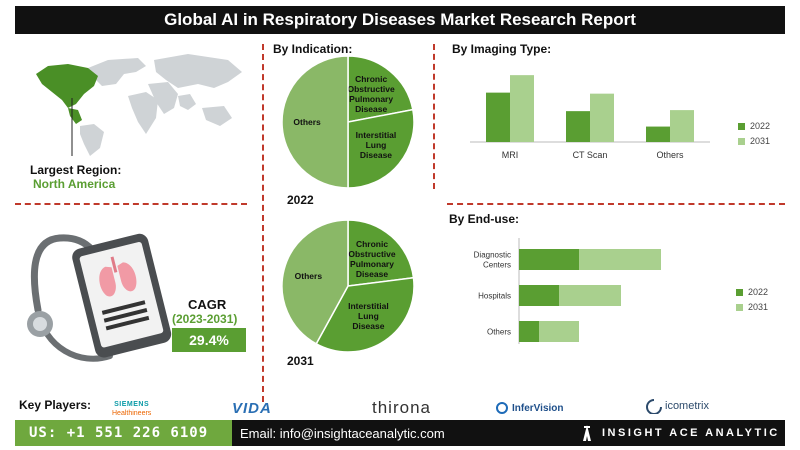 This screenshot has width=800, height=450. What do you see at coordinates (590, 155) in the screenshot?
I see `imaging-tick-label: CT Scan` at bounding box center [590, 155].